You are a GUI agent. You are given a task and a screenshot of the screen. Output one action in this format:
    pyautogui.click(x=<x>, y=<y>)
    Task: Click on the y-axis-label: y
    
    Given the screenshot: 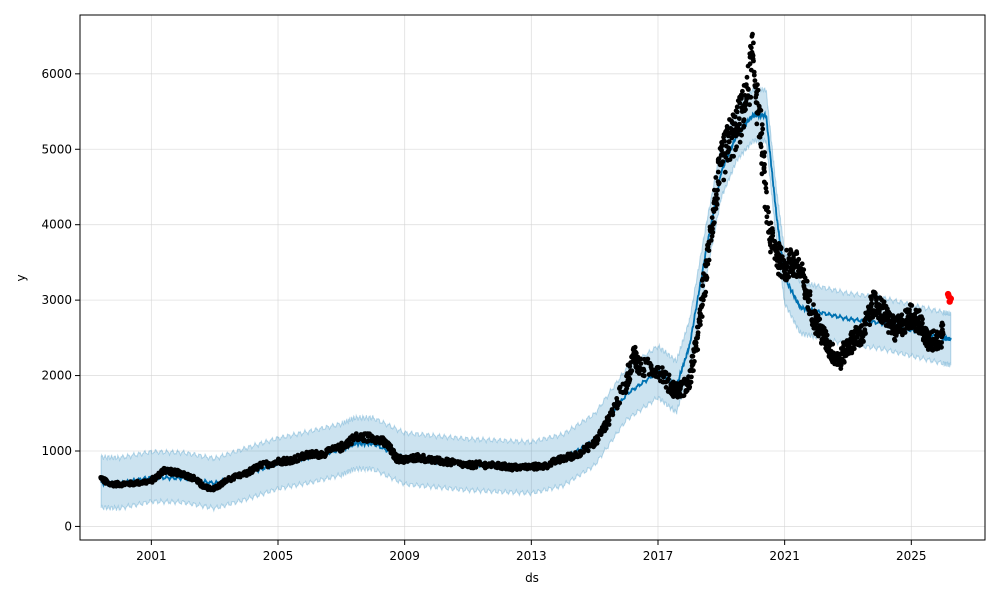 What is the action you would take?
    pyautogui.click(x=21, y=277)
    